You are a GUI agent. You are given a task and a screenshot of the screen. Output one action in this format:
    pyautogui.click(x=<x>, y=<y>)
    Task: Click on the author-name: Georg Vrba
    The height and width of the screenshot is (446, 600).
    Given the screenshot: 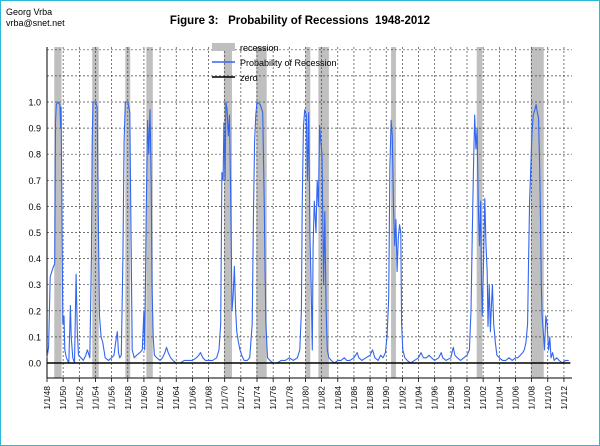 What is the action you would take?
    pyautogui.click(x=29, y=12)
    